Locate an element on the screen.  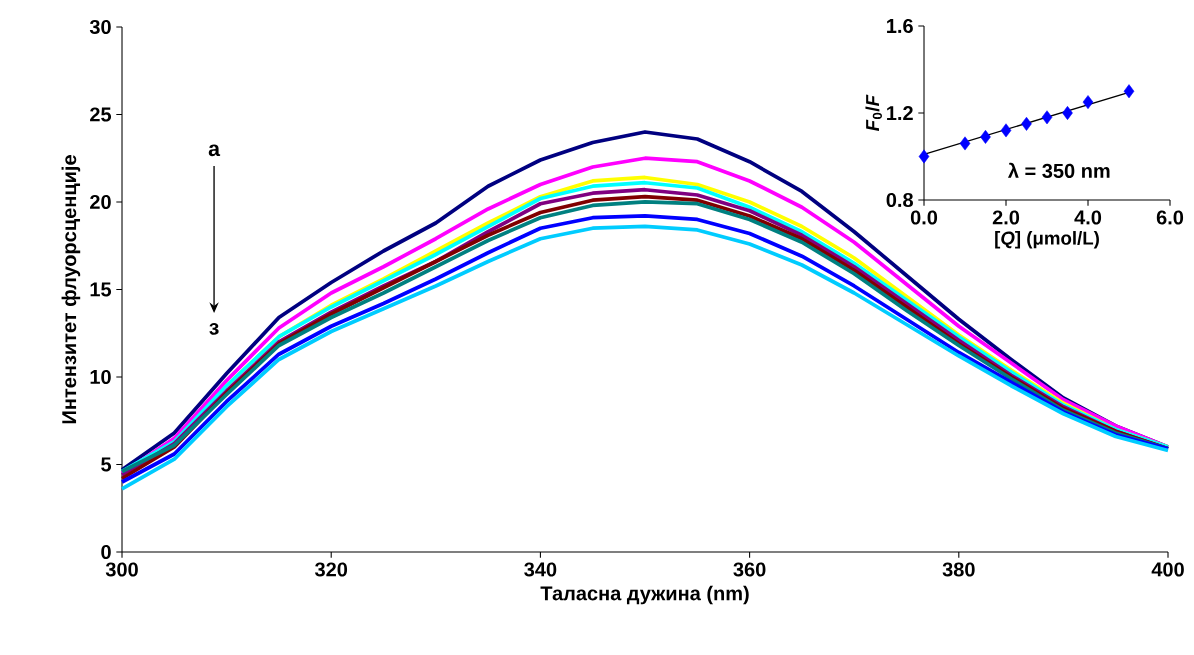
y-axis-title: Интензитет флуорсценције is located at coordinates (71, 289).